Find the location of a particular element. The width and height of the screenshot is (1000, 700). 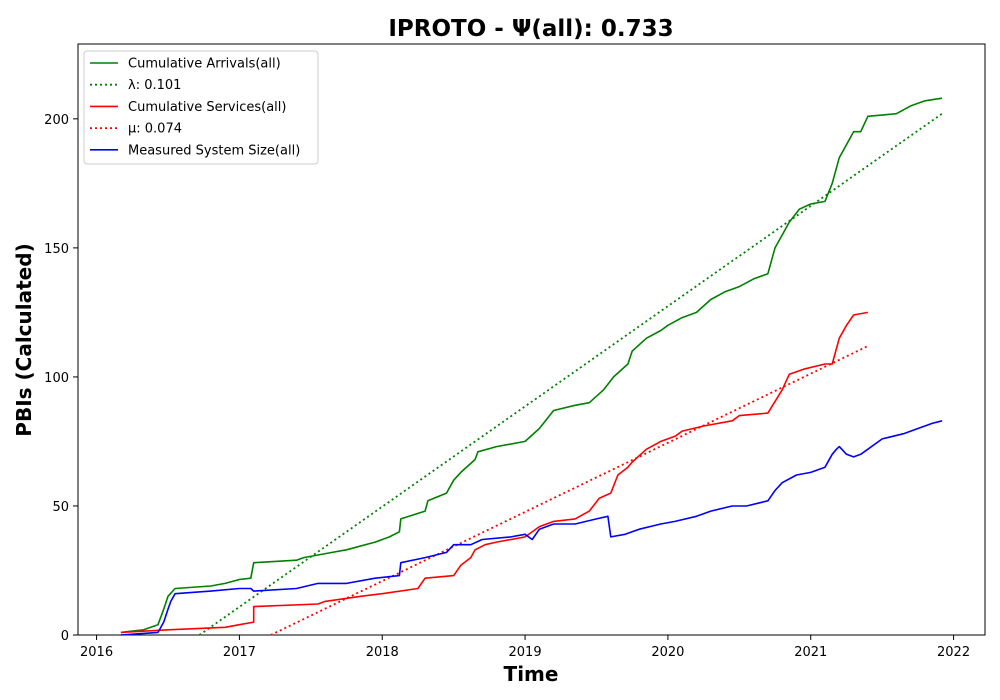

x-axis: 2016 2017 2018 2019 2020 2021 2022 is located at coordinates (525, 647).